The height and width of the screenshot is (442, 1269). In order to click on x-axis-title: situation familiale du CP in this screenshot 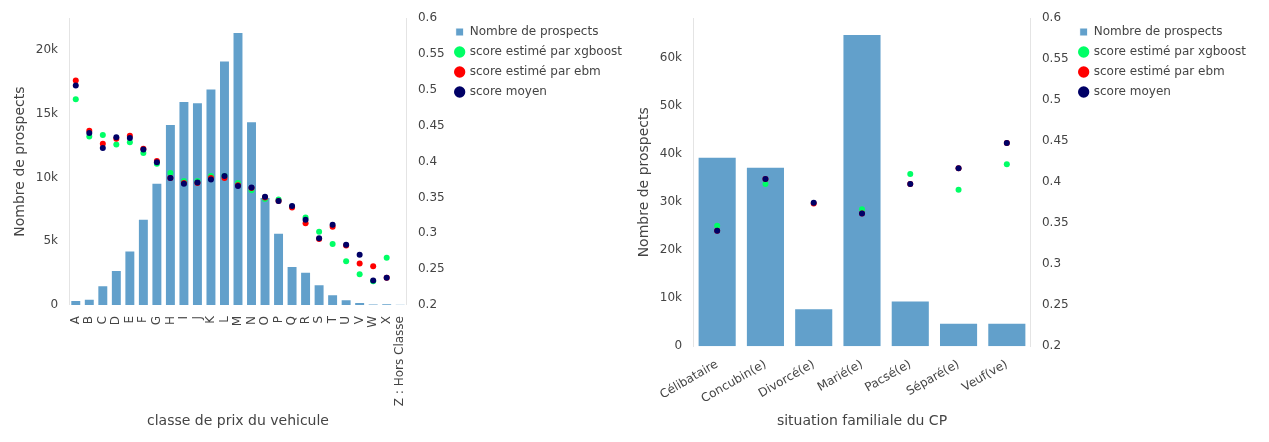, I will do `click(862, 420)`.